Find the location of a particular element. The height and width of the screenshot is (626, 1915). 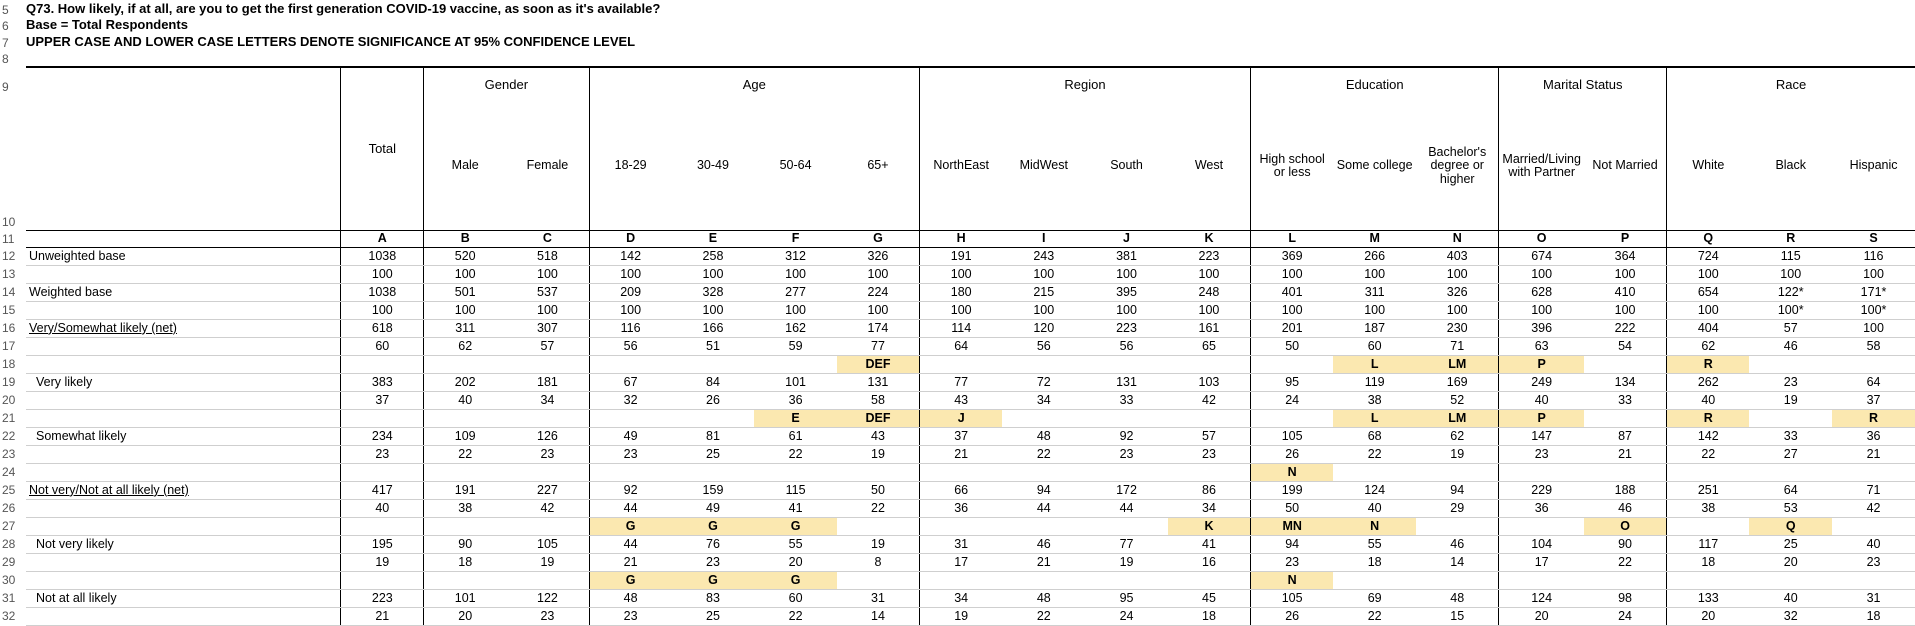

significance-cell: LM is located at coordinates (1457, 418).